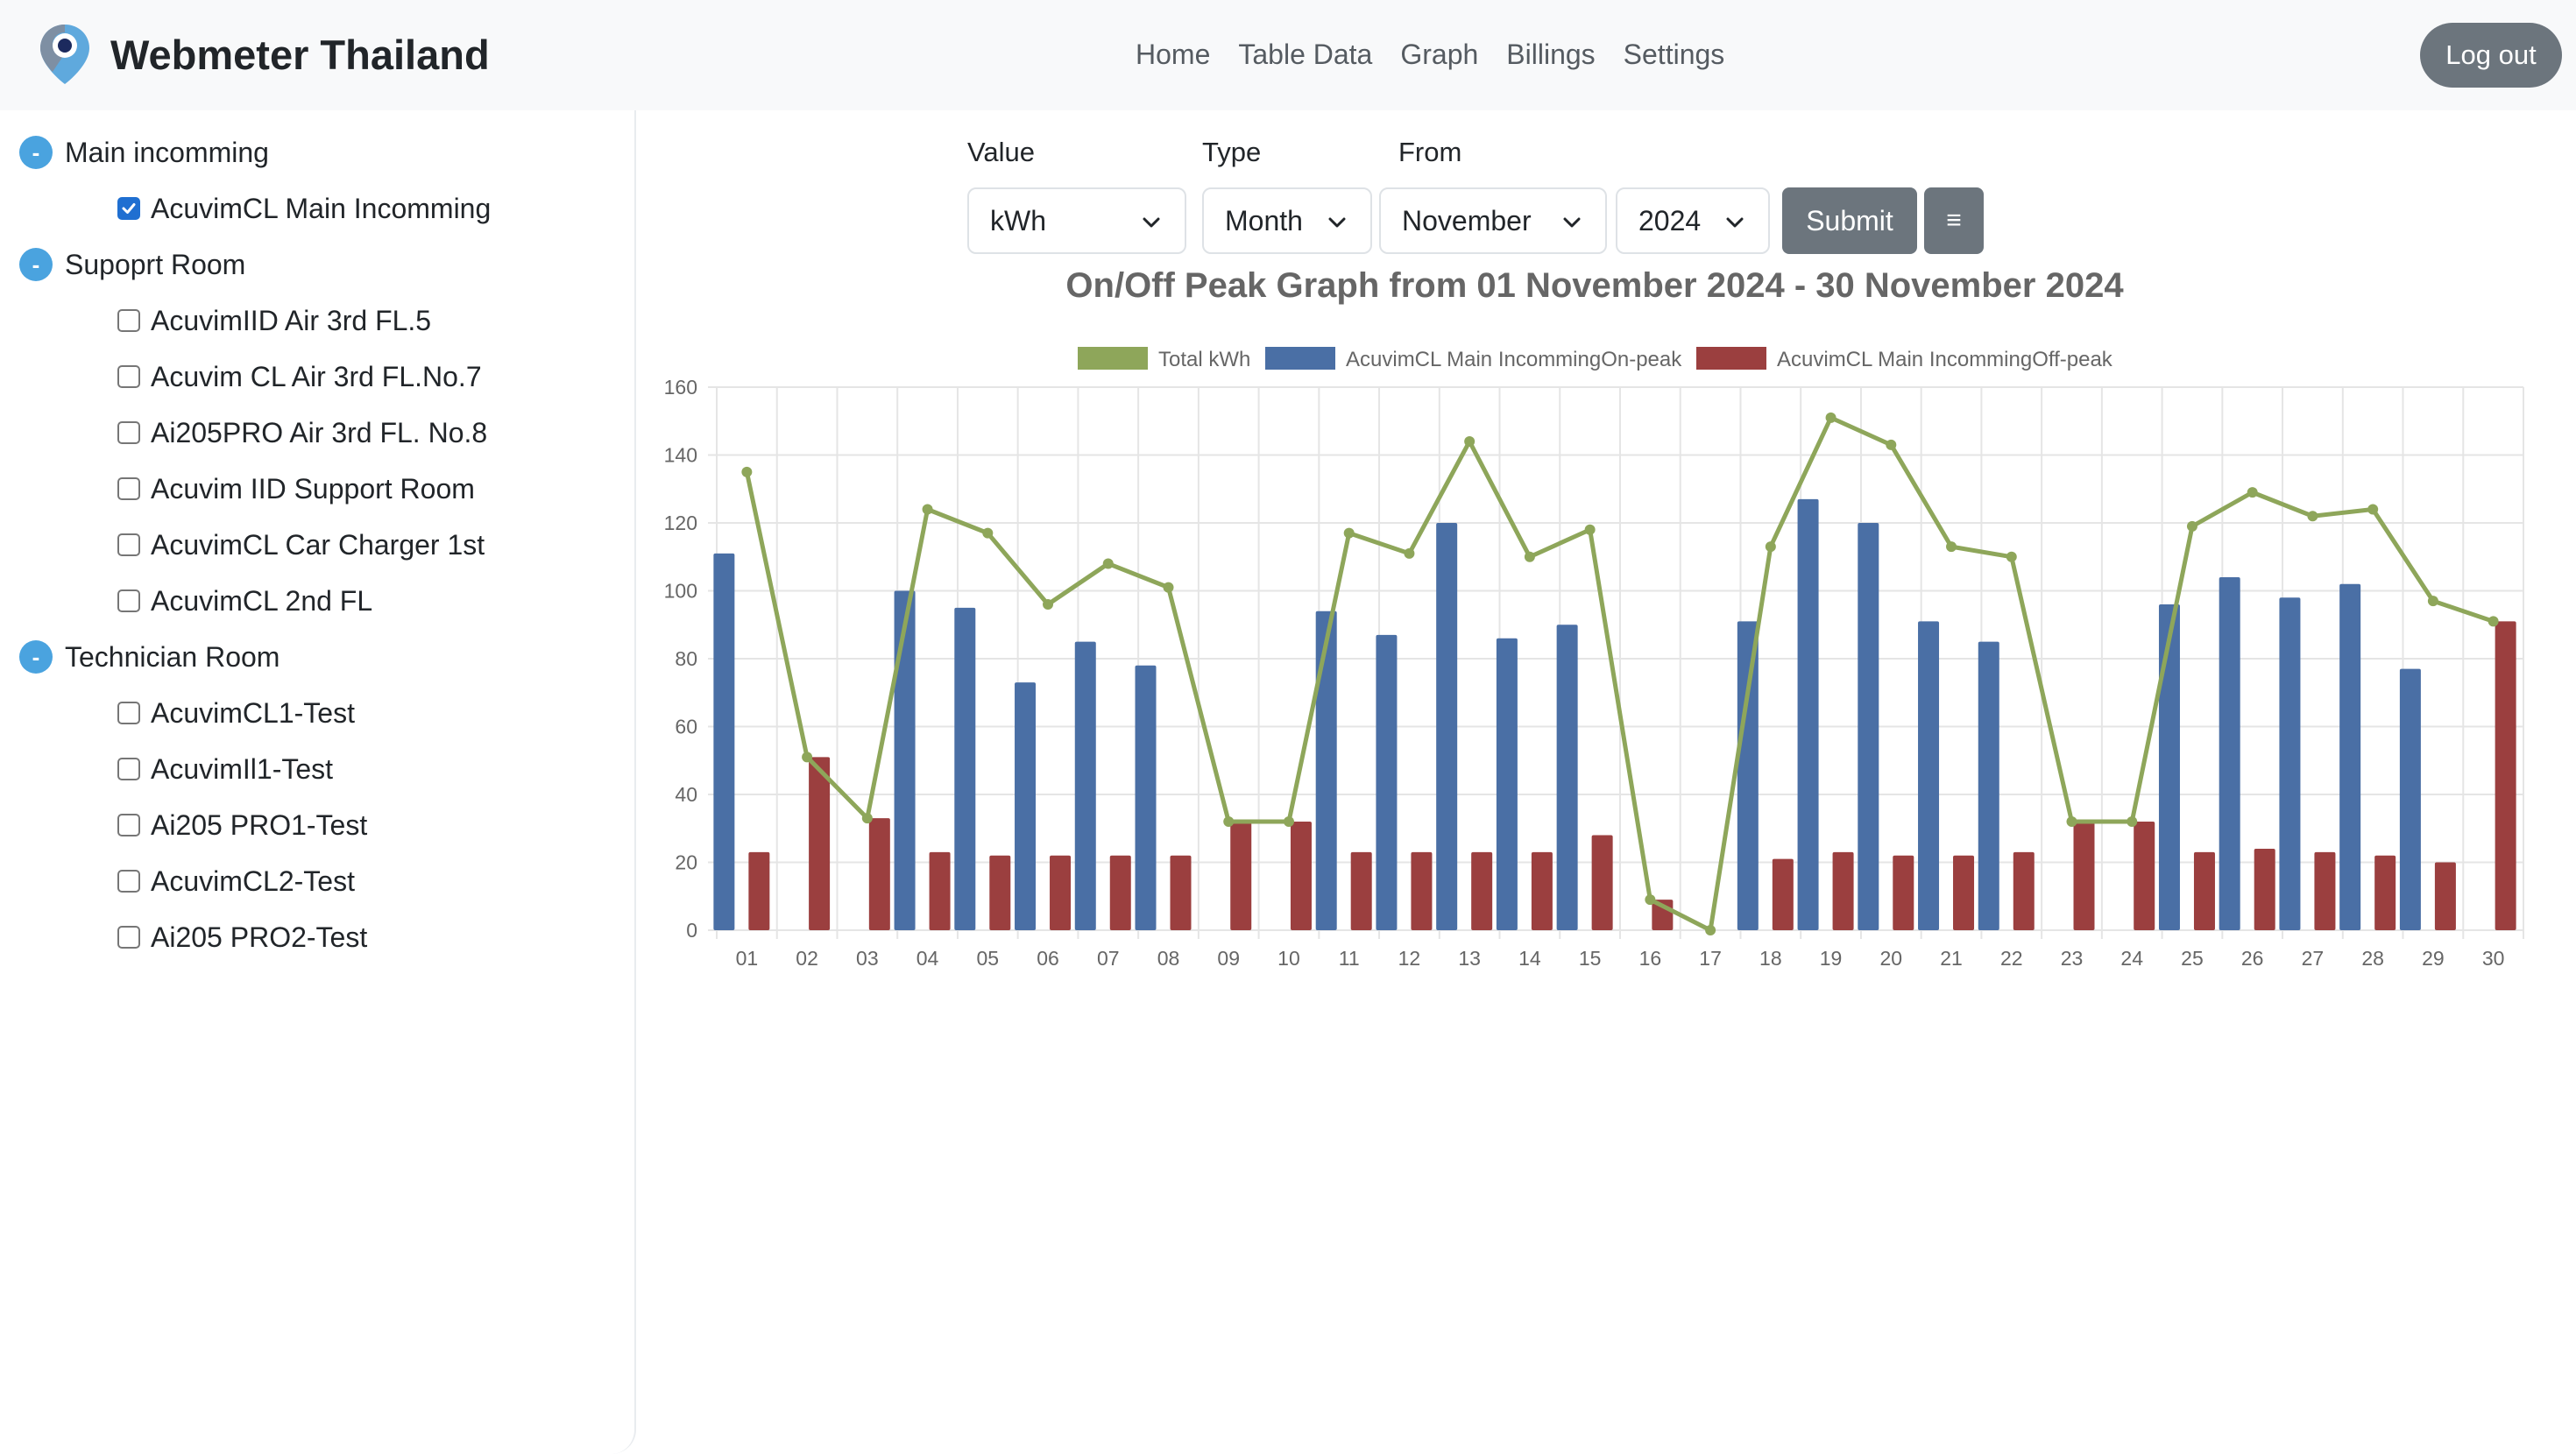 The image size is (2576, 1454). Describe the element at coordinates (1439, 54) in the screenshot. I see `nav-graph: Graph` at that location.